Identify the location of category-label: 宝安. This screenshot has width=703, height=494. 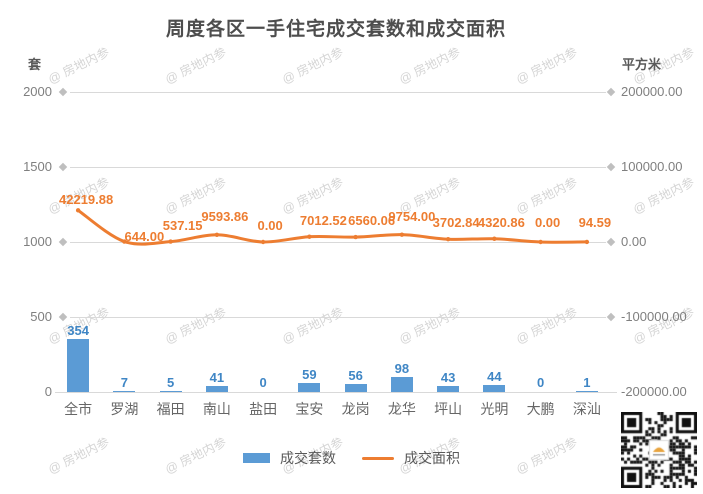
(309, 409).